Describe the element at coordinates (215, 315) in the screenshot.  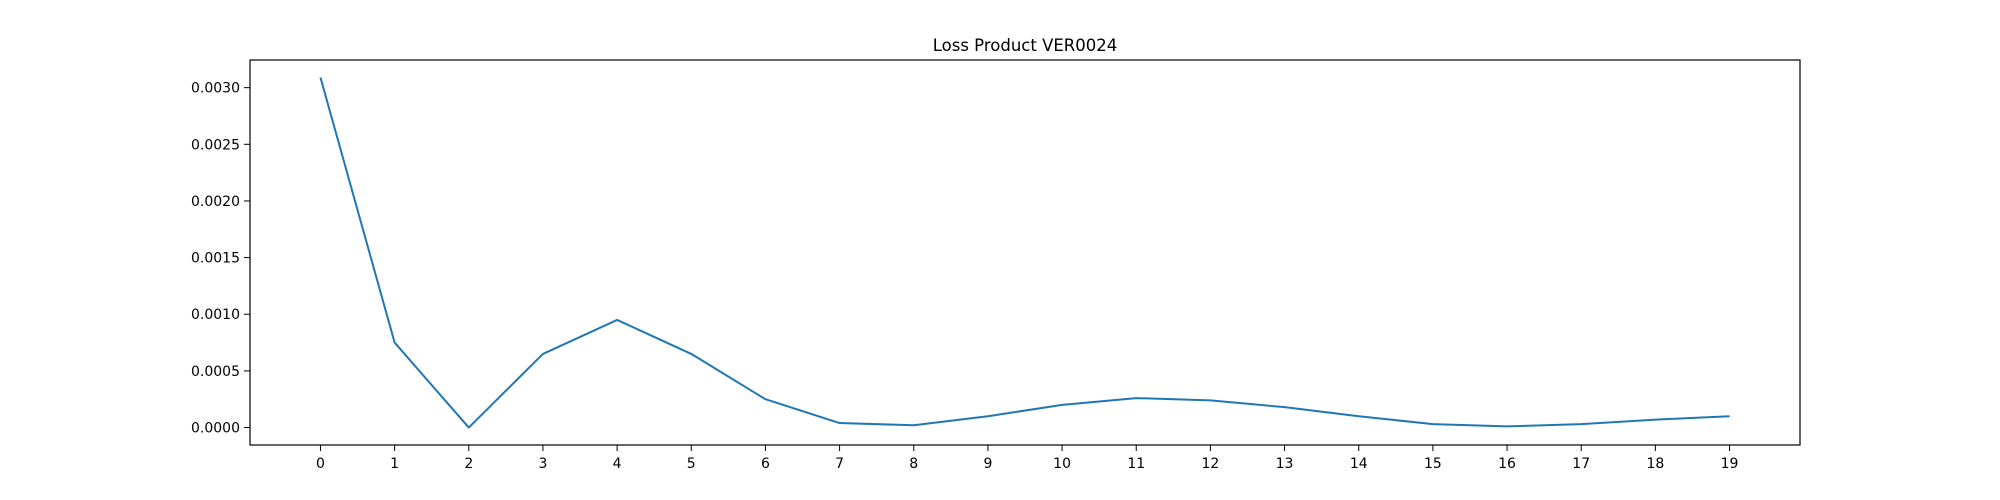
I see `y-tick-label: 0.0010` at that location.